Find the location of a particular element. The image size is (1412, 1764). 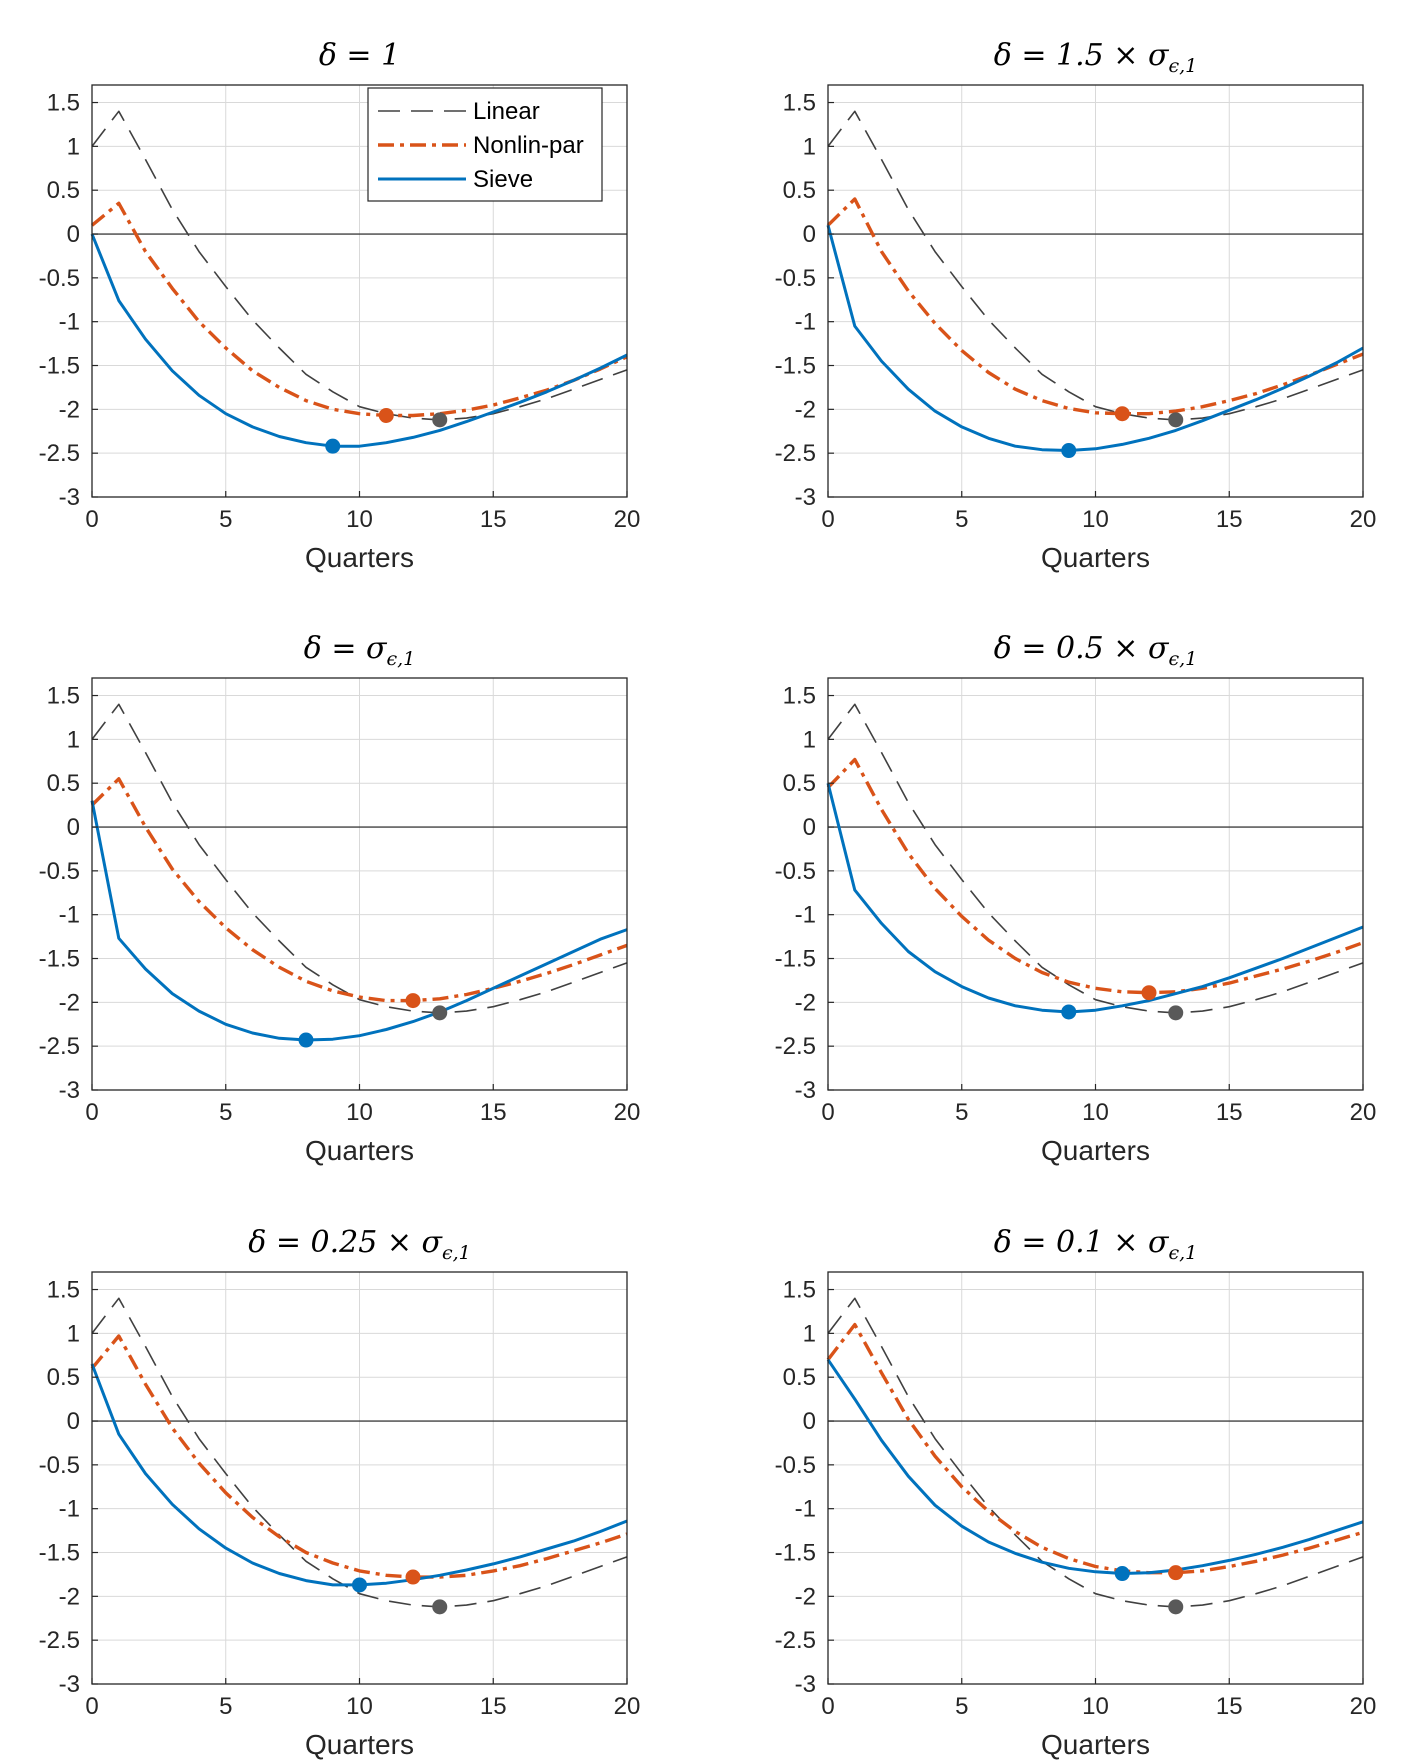

panel-title: δ = σϵ,1 is located at coordinates (360, 650).